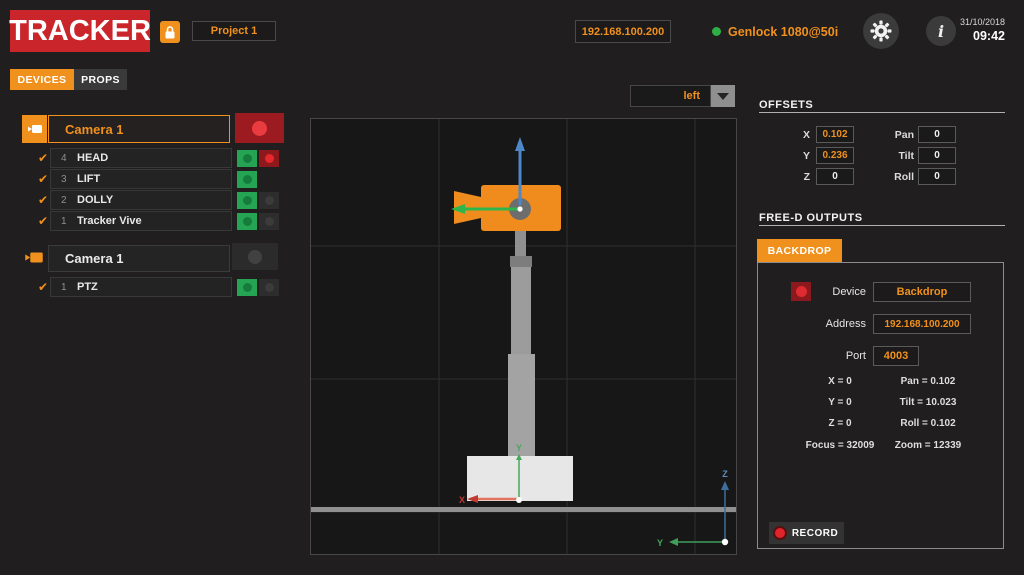  I want to click on readout-tilt: Tilt = 10.023, so click(928, 402).